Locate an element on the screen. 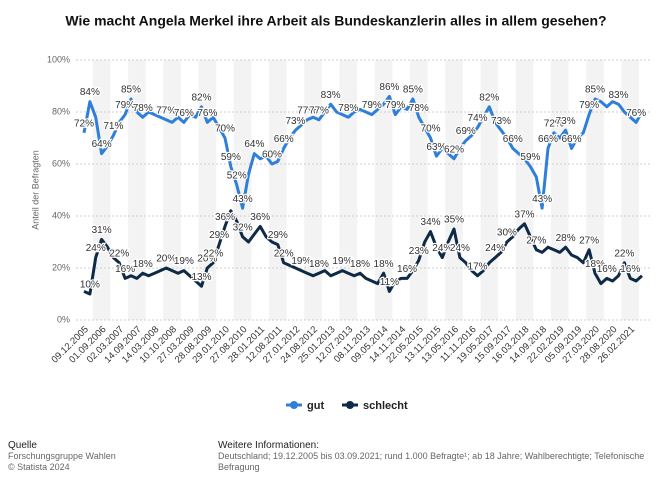 The image size is (672, 499). value-label: 20% is located at coordinates (207, 259).